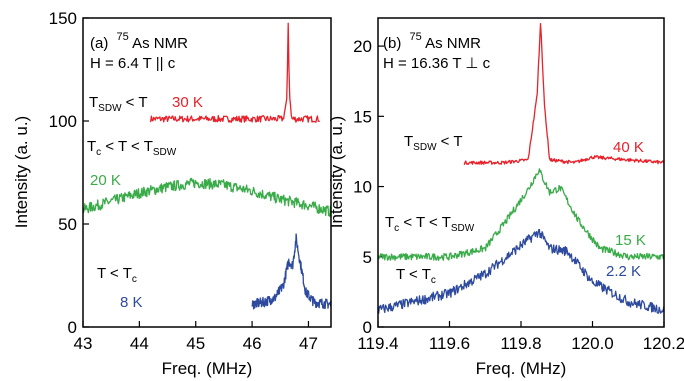  Describe the element at coordinates (139, 343) in the screenshot. I see `x-tick-label: 44` at that location.